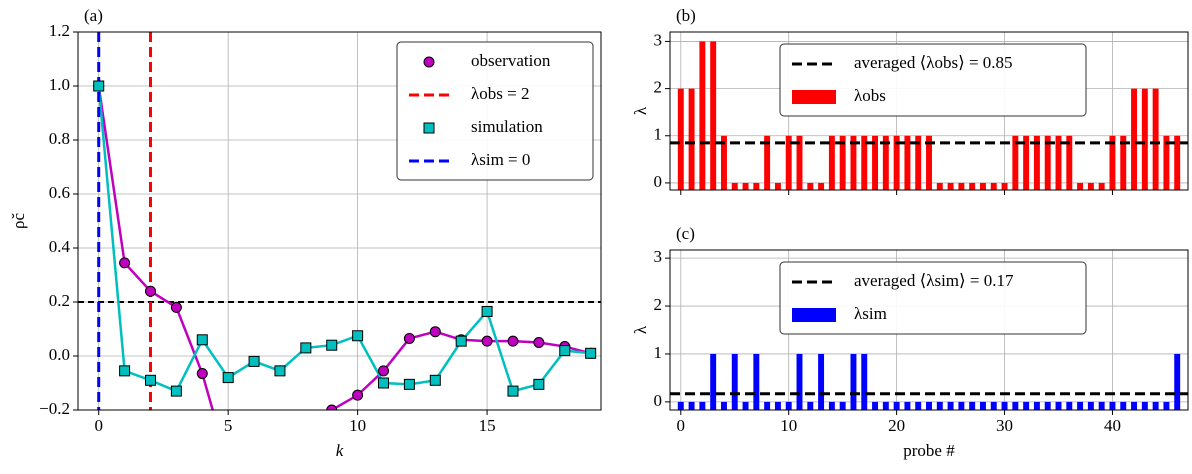 Image resolution: width=1192 pixels, height=474 pixels. I want to click on legend-label: averaged ⟨λobs⟩ = 0.85, so click(933, 62).